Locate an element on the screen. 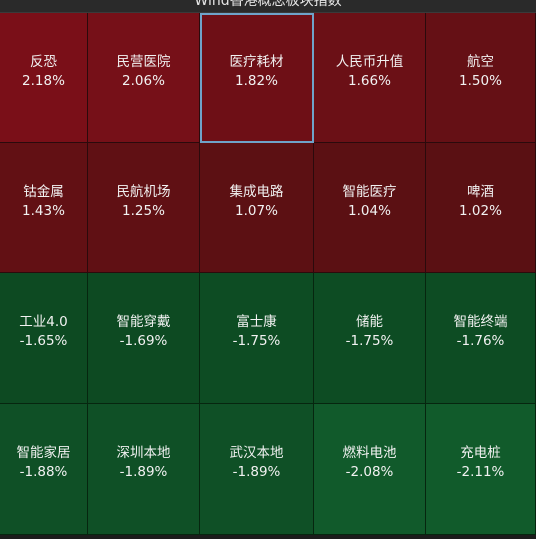 The height and width of the screenshot is (539, 536). heatmap-tile: 武汉本地 -1.89% is located at coordinates (257, 469).